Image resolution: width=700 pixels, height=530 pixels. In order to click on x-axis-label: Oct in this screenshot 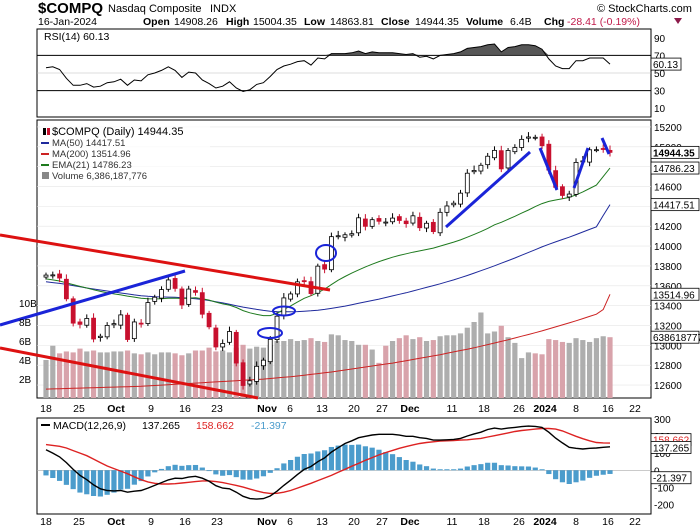, I will do `click(116, 522)`.